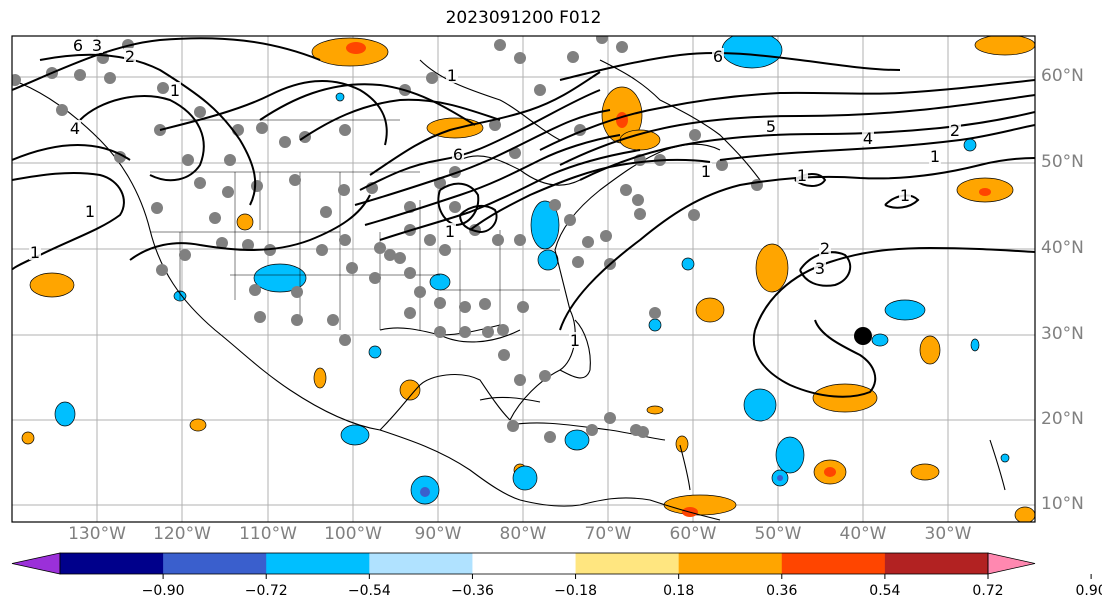 The height and width of the screenshot is (613, 1102). I want to click on colorbar-tick-label: 0.72, so click(988, 591).